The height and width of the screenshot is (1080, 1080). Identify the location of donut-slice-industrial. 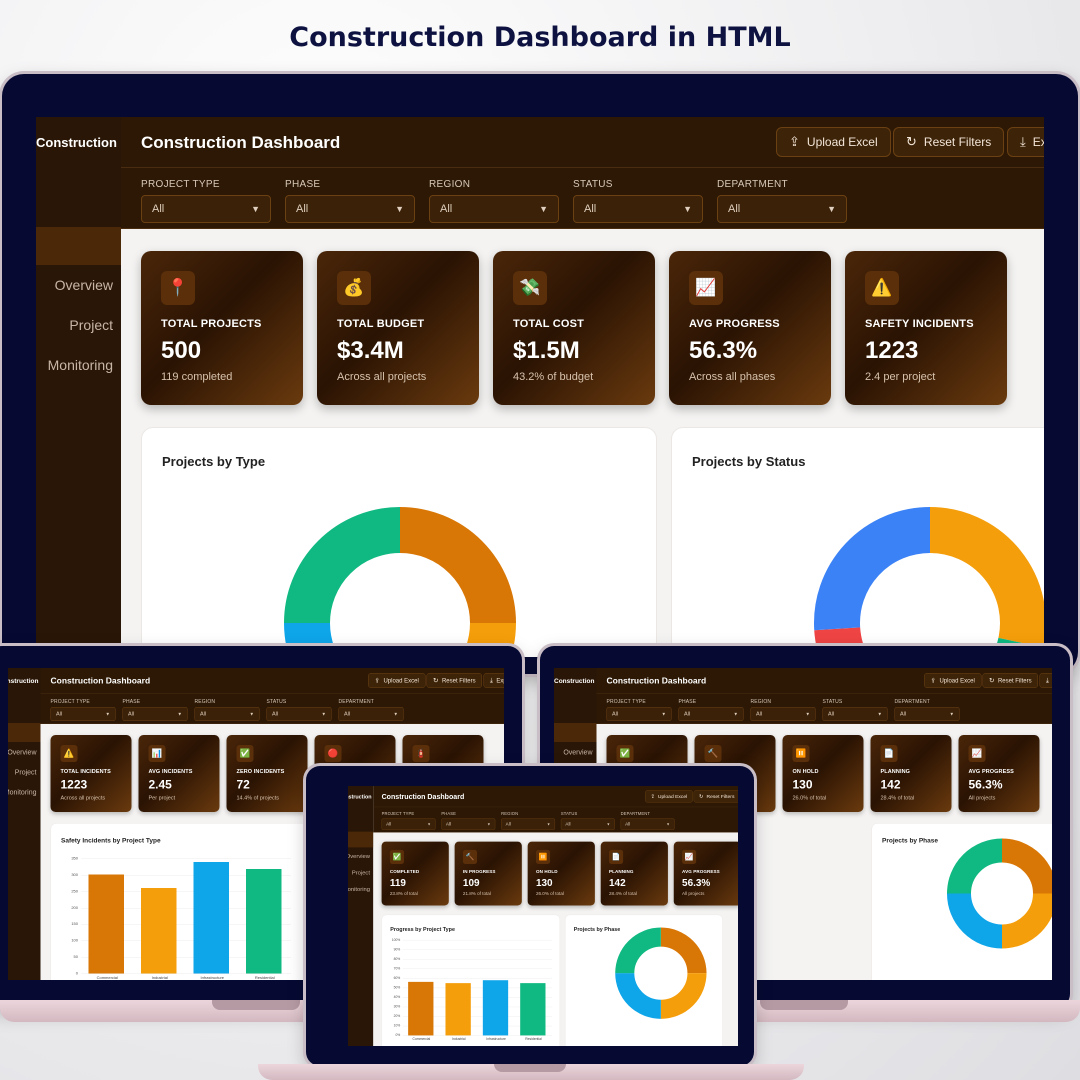
(458, 639).